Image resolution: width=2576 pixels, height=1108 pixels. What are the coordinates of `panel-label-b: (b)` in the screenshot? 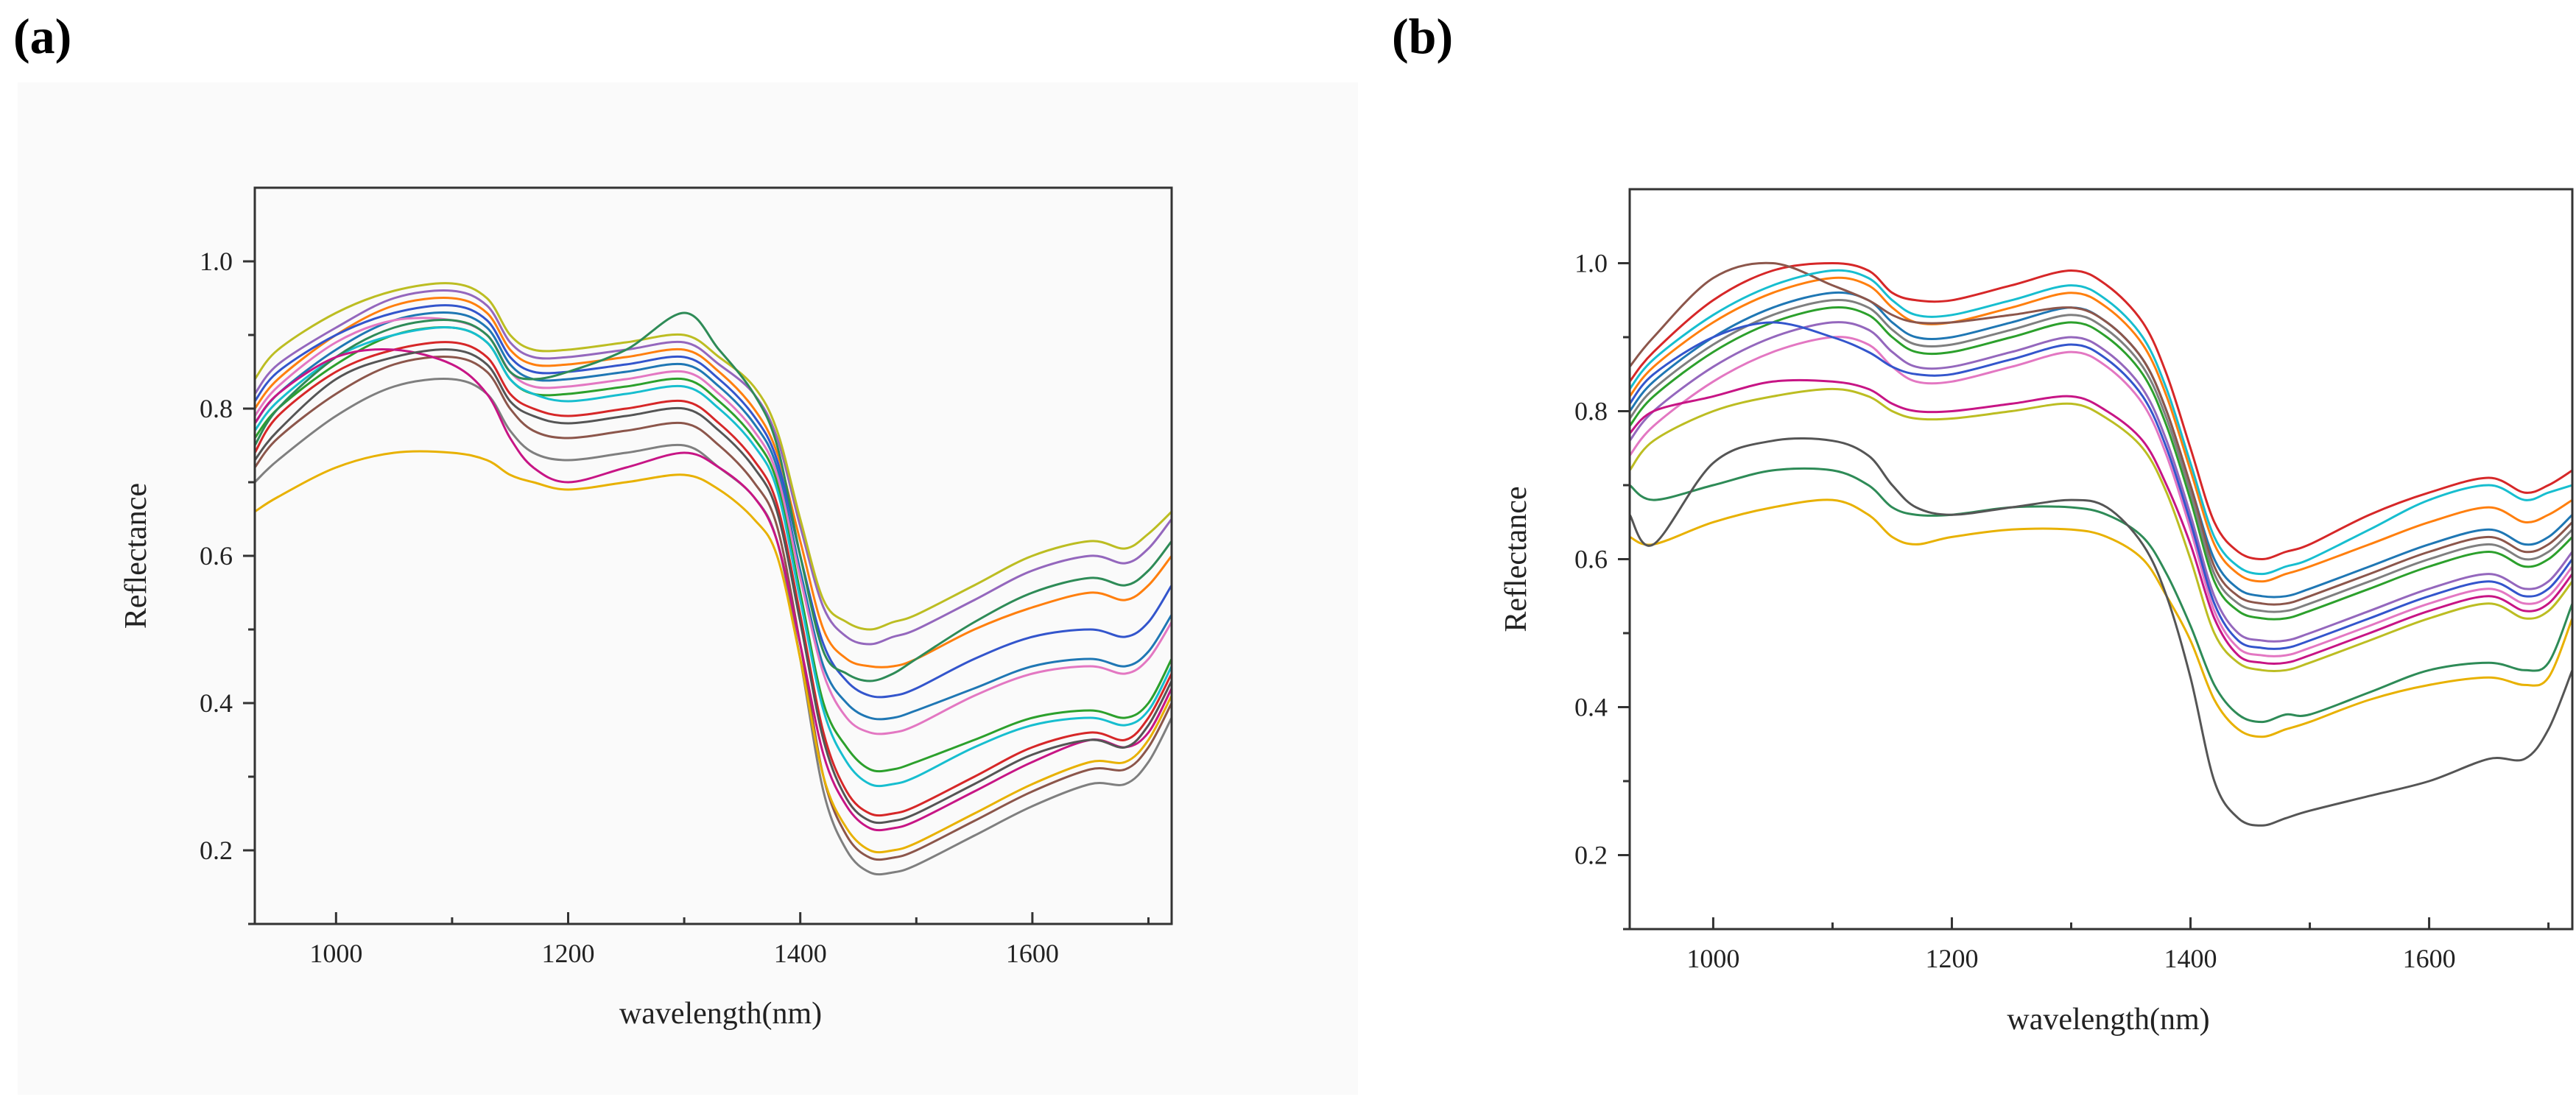 It's located at (1422, 36).